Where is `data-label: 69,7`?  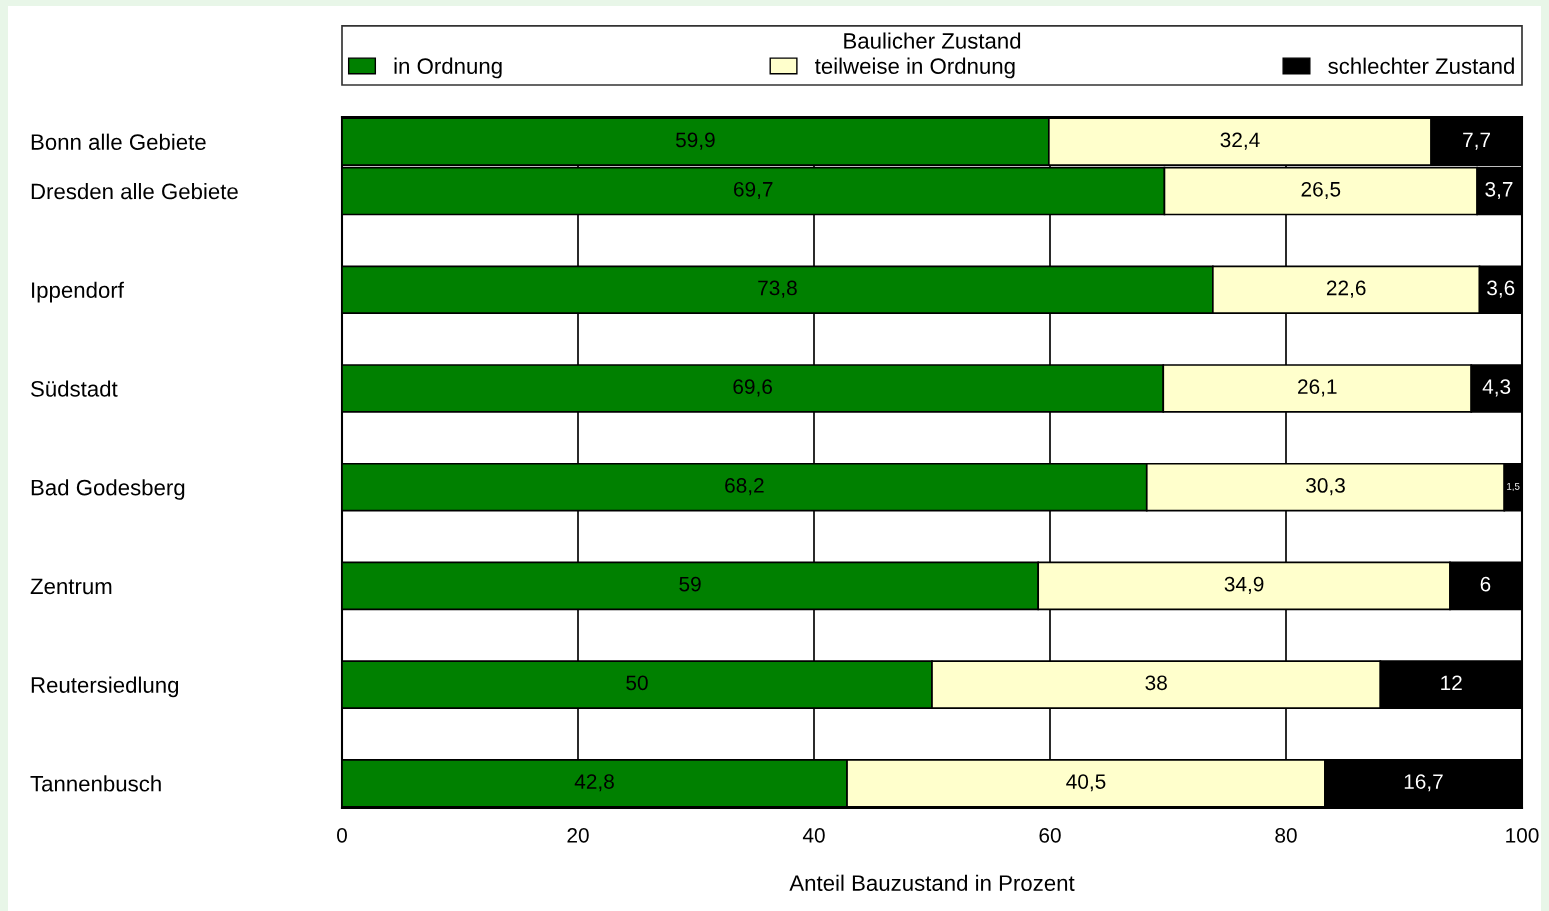 data-label: 69,7 is located at coordinates (753, 190).